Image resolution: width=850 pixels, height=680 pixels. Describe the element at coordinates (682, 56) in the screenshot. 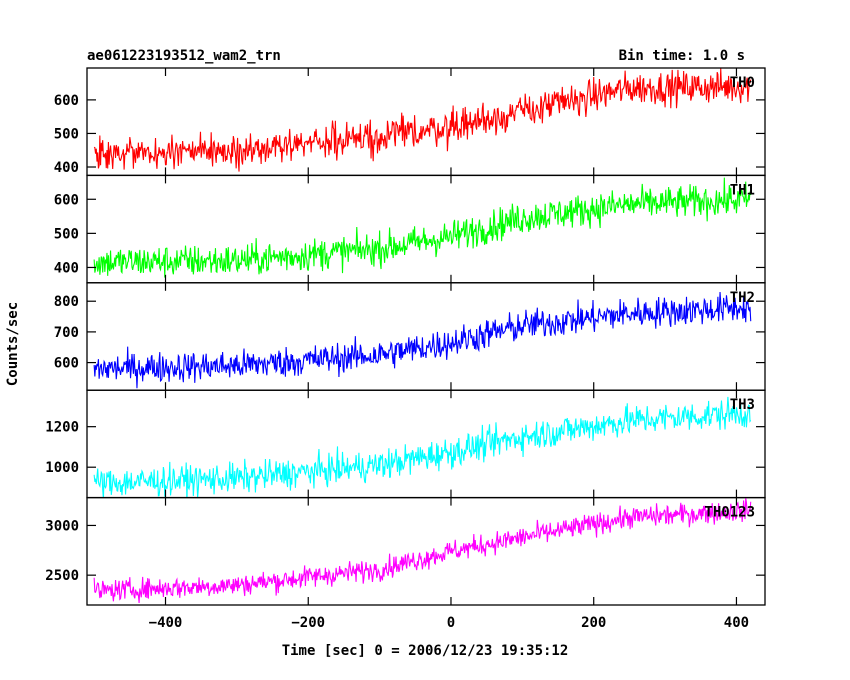

I see `bin-time-label: Bin time: 1.0 s` at that location.